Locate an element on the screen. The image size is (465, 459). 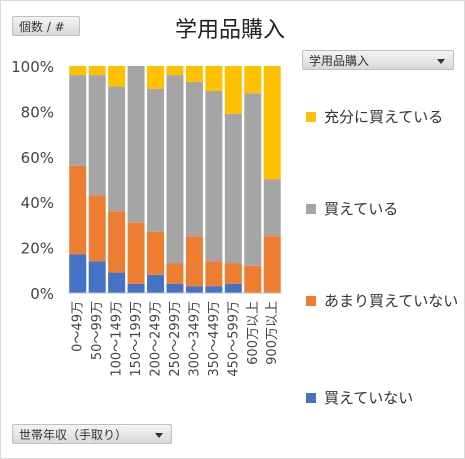
y-tick-label: 20% is located at coordinates (37, 249).